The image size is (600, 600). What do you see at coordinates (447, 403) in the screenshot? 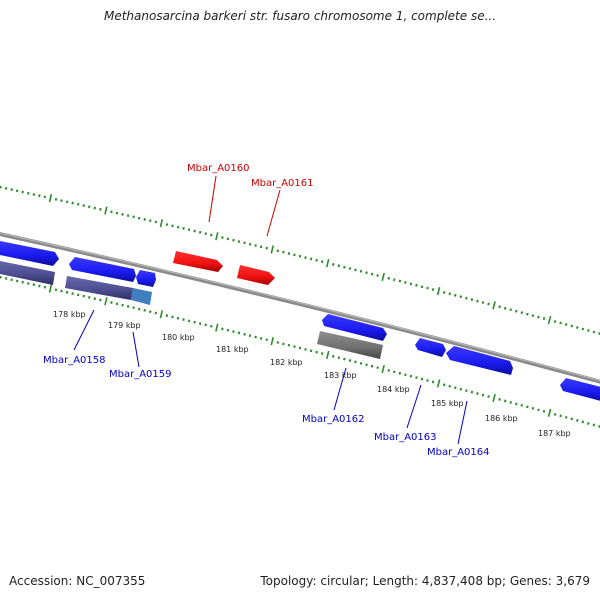
I see `tick-label: 185 kbp` at bounding box center [447, 403].